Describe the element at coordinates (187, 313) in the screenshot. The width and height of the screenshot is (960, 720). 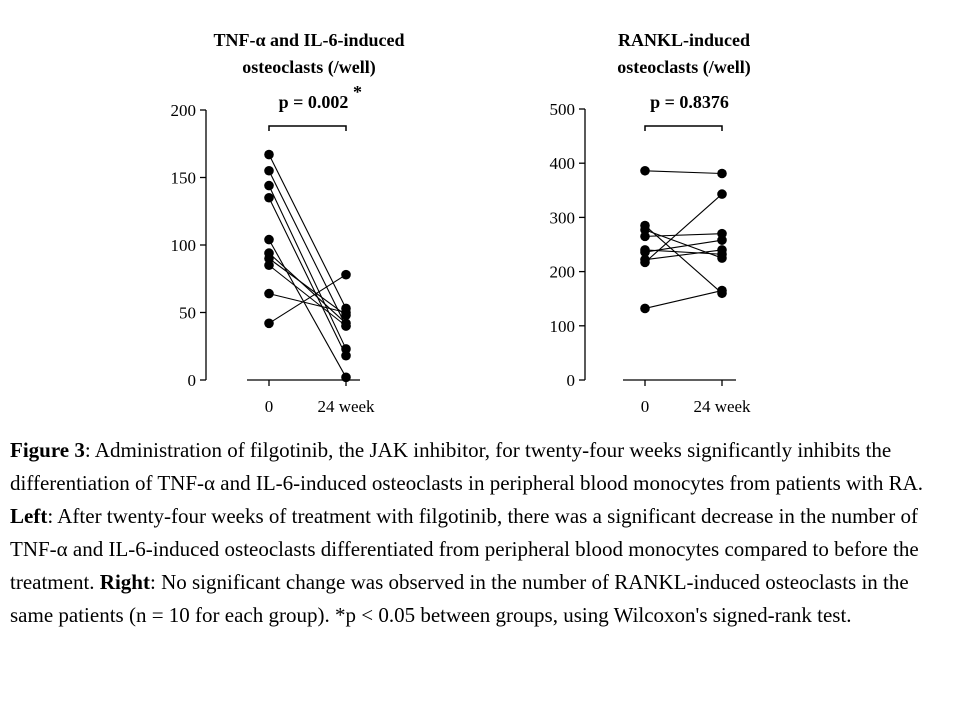
I see `left-y-tick-label-50: 50` at that location.